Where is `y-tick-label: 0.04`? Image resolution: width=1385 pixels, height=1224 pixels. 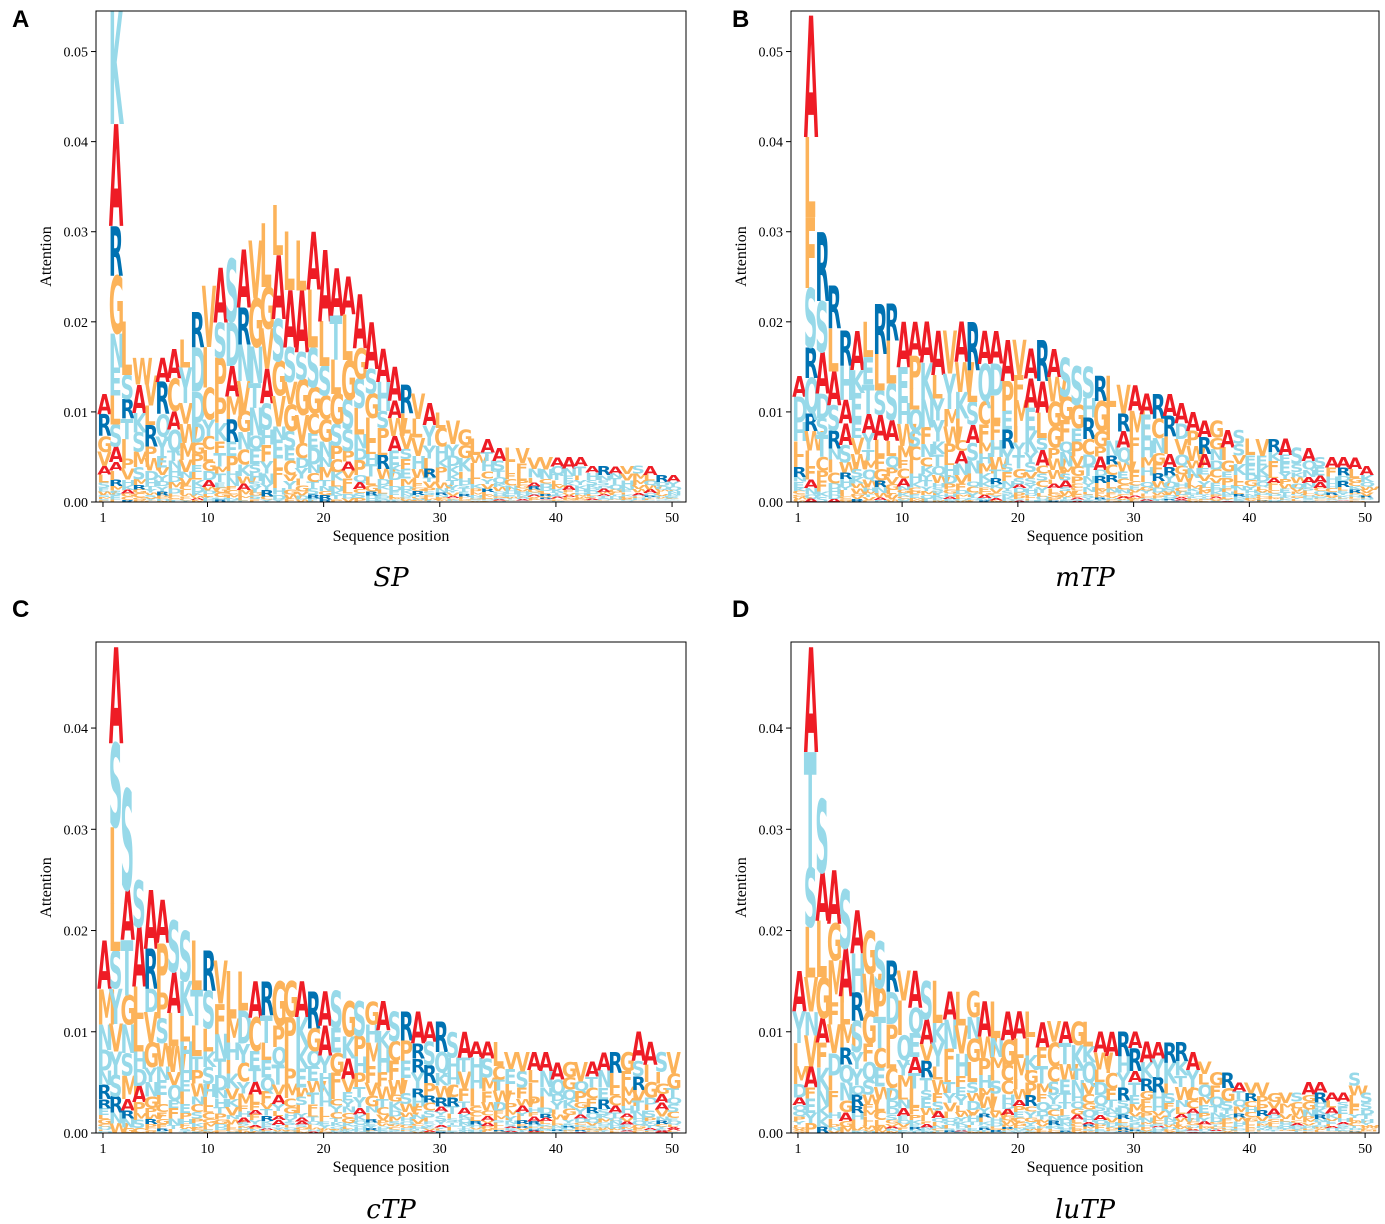
y-tick-label: 0.04 is located at coordinates (76, 729).